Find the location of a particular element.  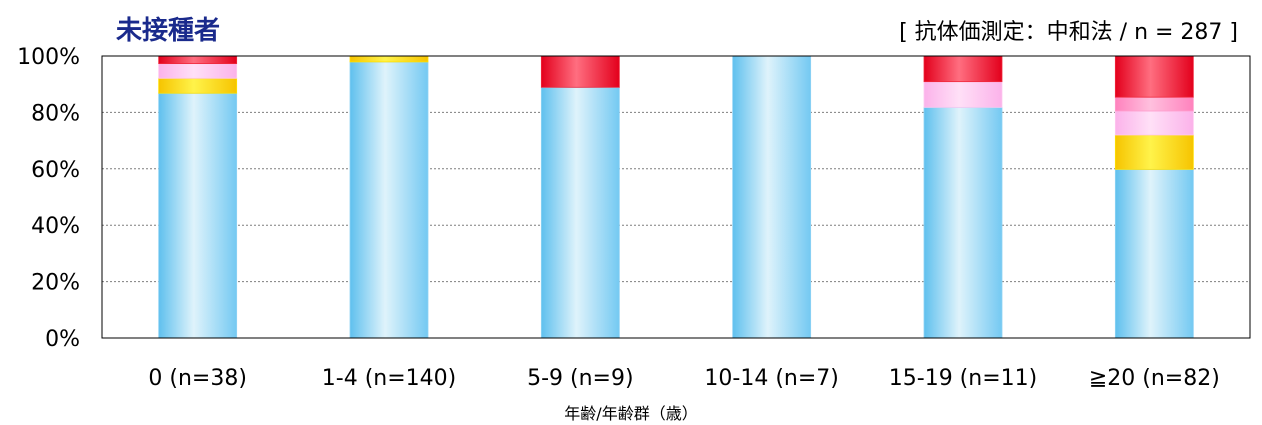

x-tick-label: 15-19 (n=11) is located at coordinates (963, 378).